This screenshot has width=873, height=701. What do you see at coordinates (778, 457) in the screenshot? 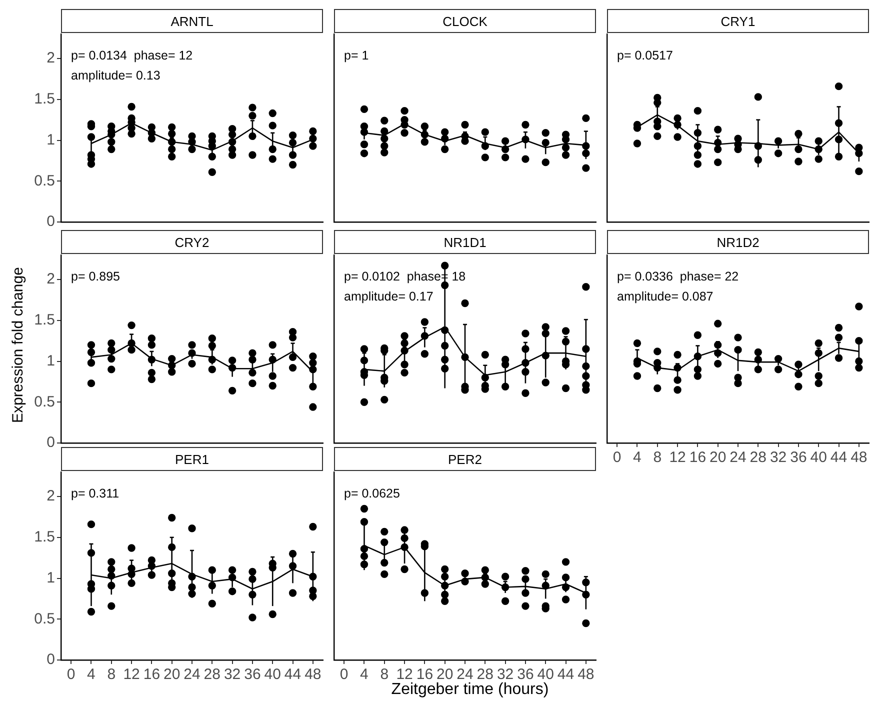
I see `x-tick-label: 32` at bounding box center [778, 457].